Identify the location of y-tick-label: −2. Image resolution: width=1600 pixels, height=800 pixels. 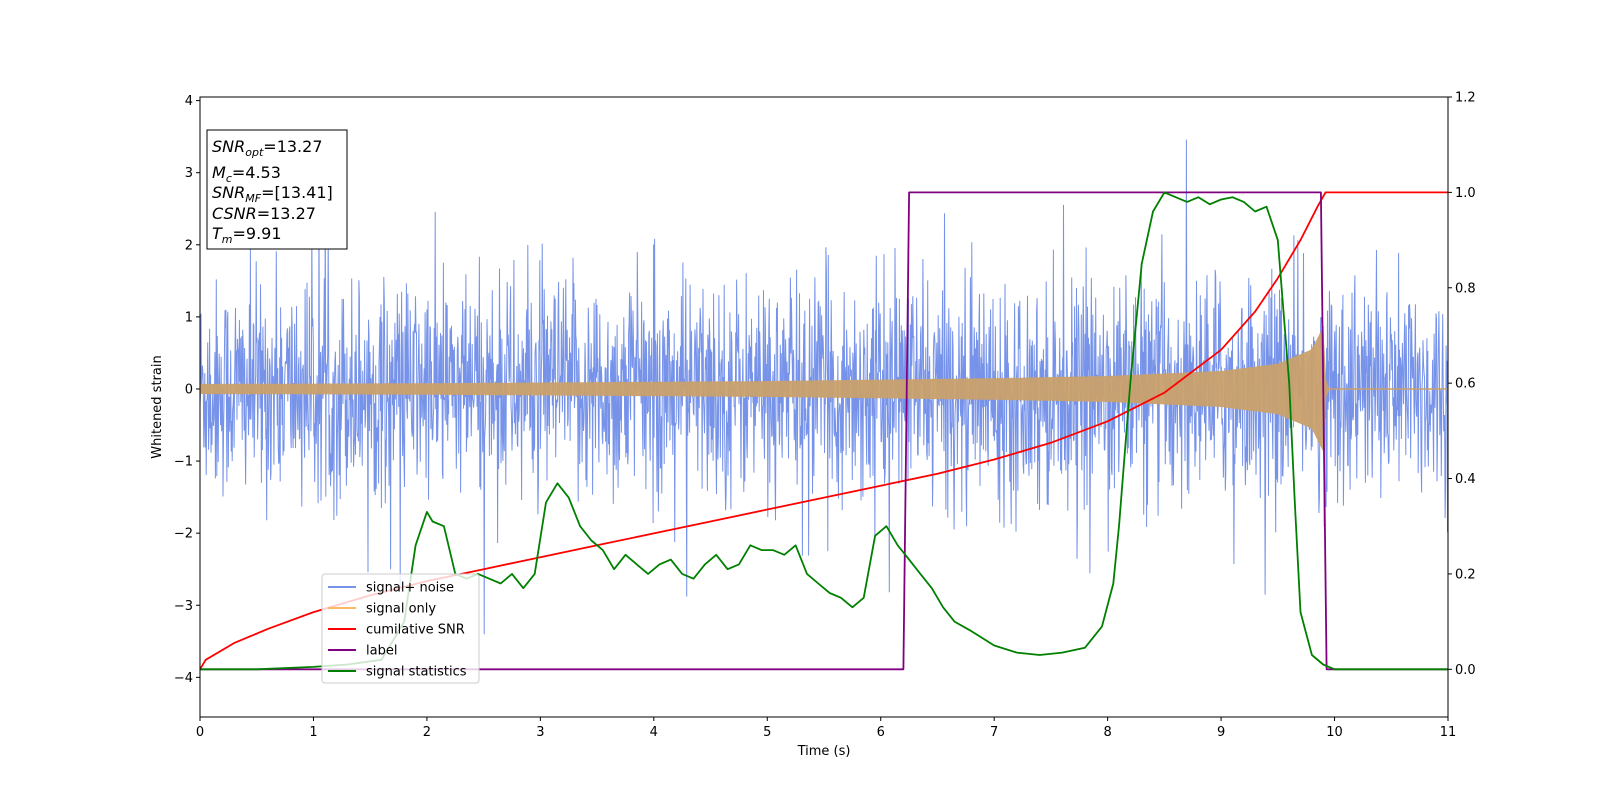
(183, 534).